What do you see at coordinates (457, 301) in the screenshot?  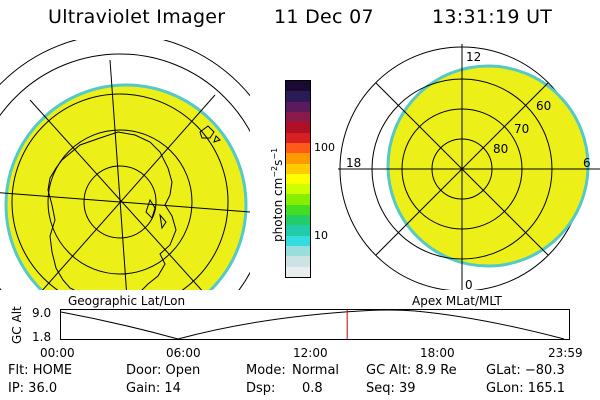 I see `right-map-caption: Apex MLat/MLT` at bounding box center [457, 301].